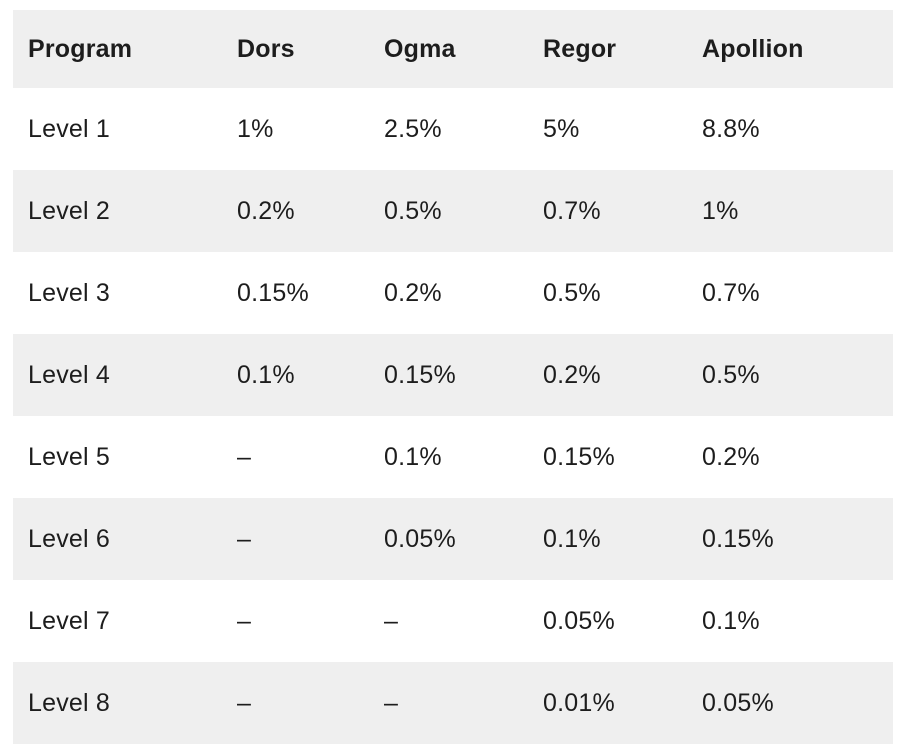  I want to click on table-cell: 5%, so click(561, 128).